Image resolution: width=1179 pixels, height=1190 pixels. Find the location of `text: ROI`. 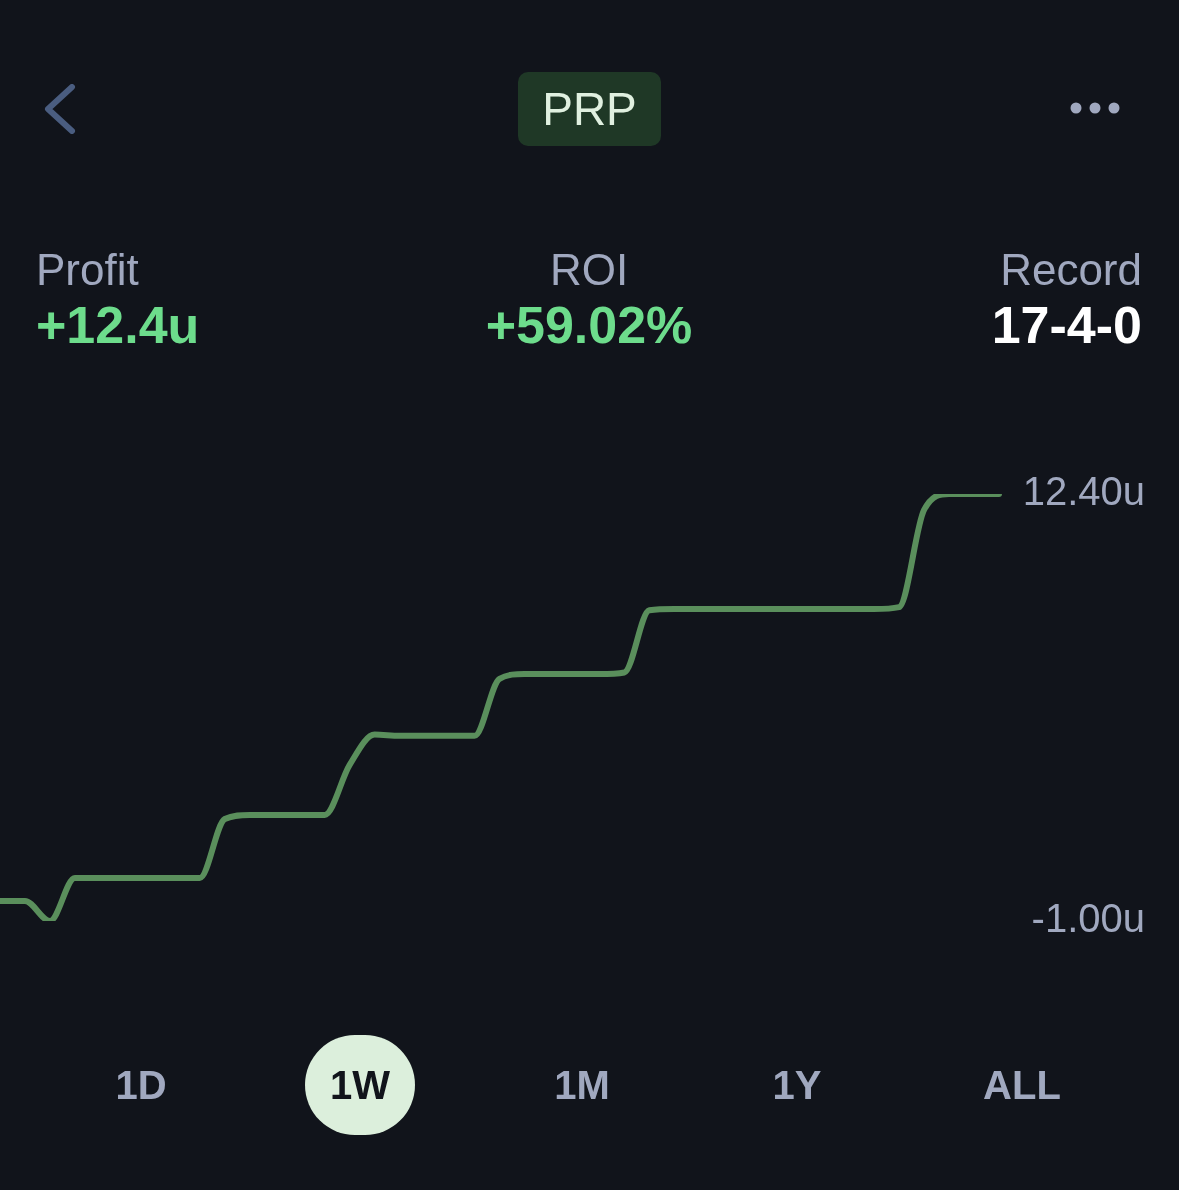

text: ROI is located at coordinates (589, 270).